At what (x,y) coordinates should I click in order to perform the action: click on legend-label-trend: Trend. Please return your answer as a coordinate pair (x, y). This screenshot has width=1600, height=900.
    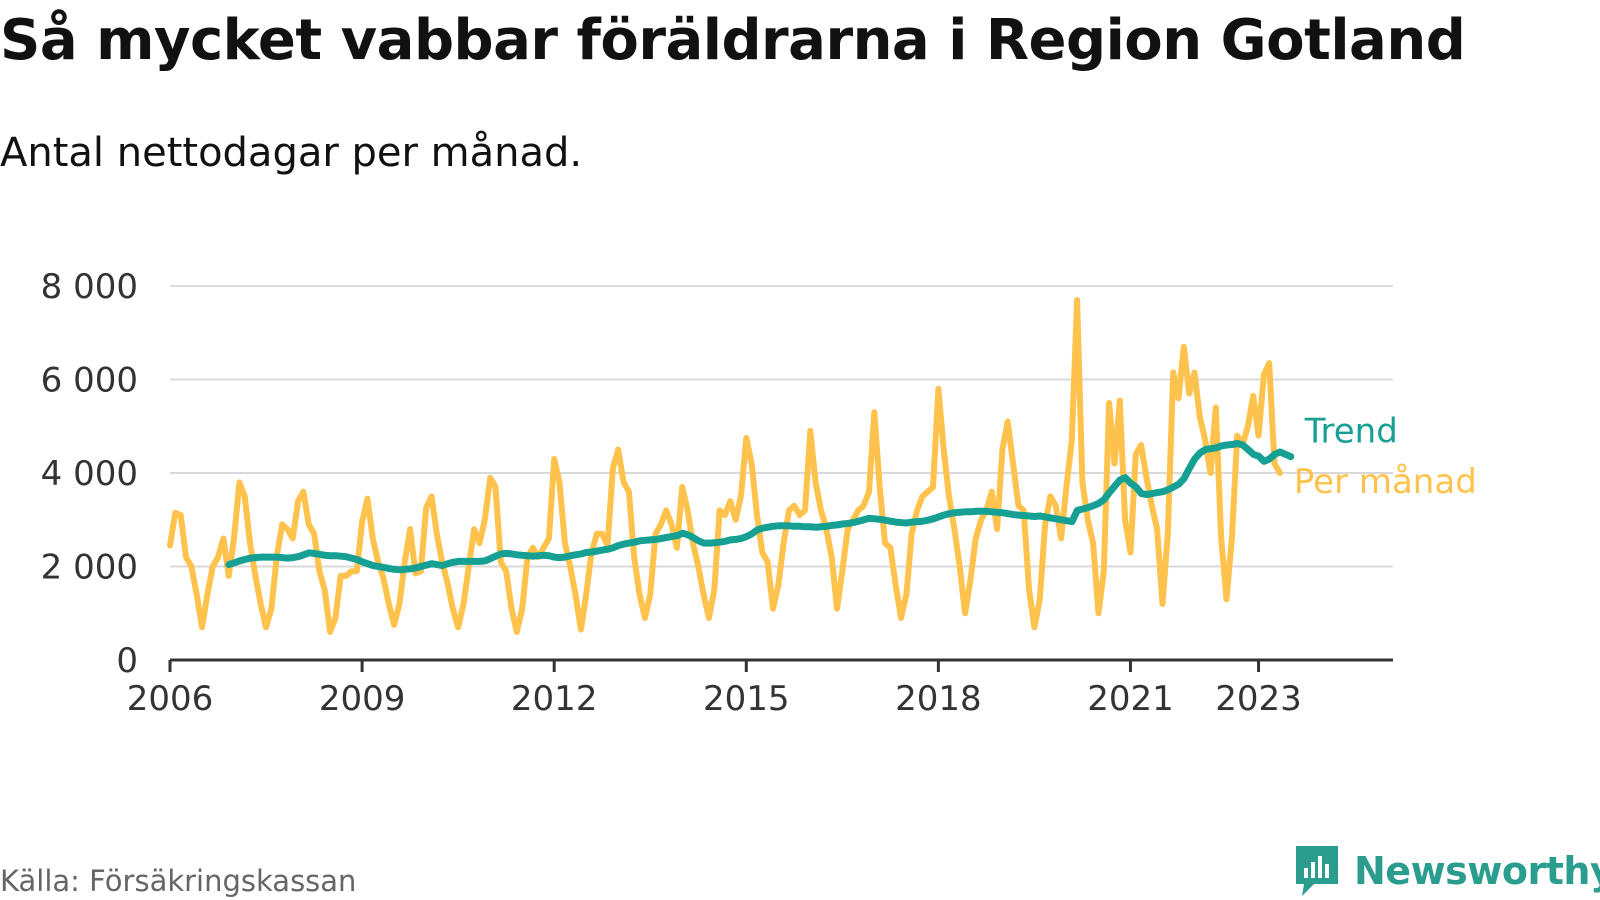
    Looking at the image, I should click on (1351, 432).